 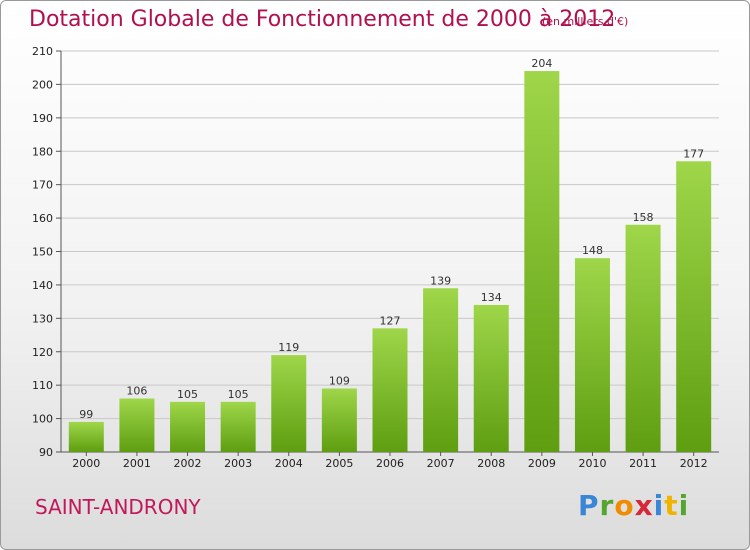 I want to click on x-tick-label: 2010, so click(x=592, y=463).